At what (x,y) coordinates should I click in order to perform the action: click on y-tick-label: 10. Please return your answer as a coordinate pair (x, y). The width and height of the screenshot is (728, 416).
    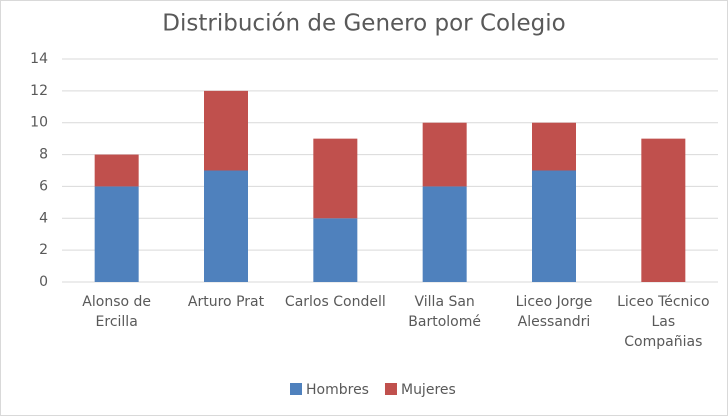
    Looking at the image, I should click on (39, 123).